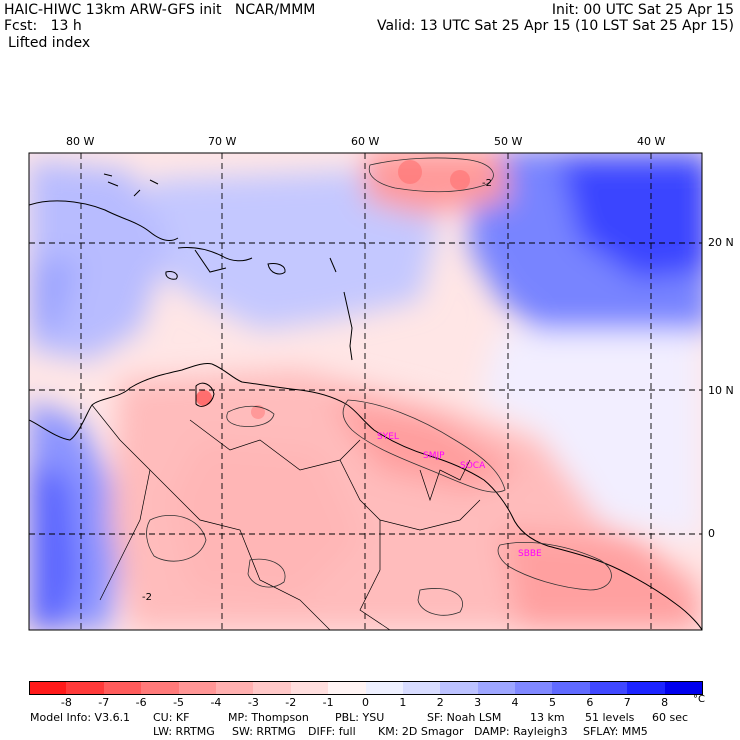 This screenshot has height=740, width=740. Describe the element at coordinates (80, 717) in the screenshot. I see `model-info-model: Model Info: V3.6.1` at that location.